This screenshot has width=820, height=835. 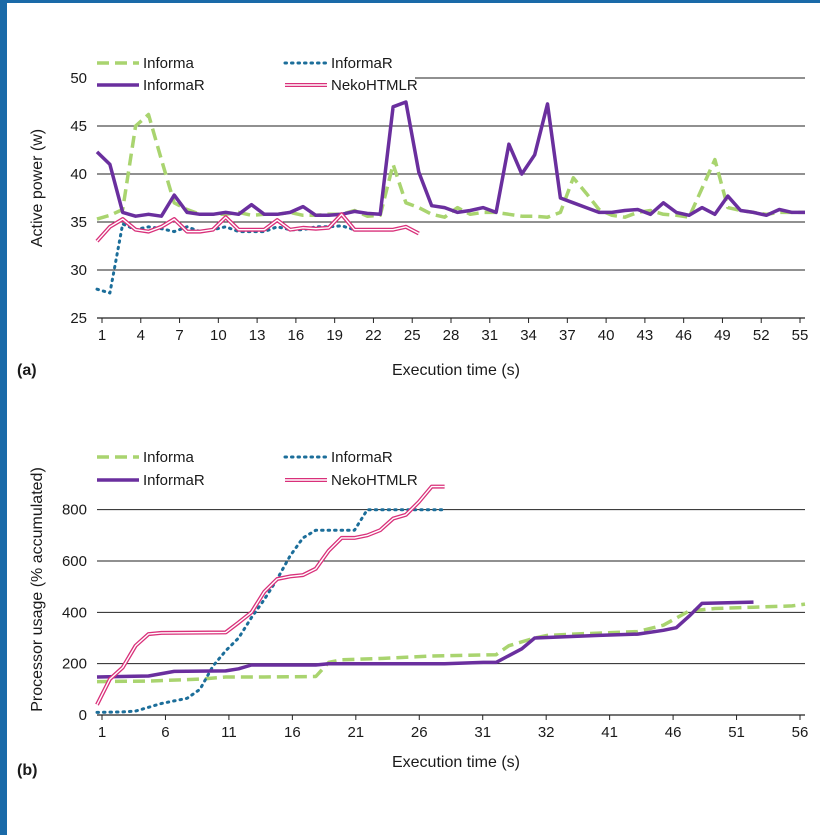 What do you see at coordinates (27, 770) in the screenshot?
I see `panel-label: (b)` at bounding box center [27, 770].